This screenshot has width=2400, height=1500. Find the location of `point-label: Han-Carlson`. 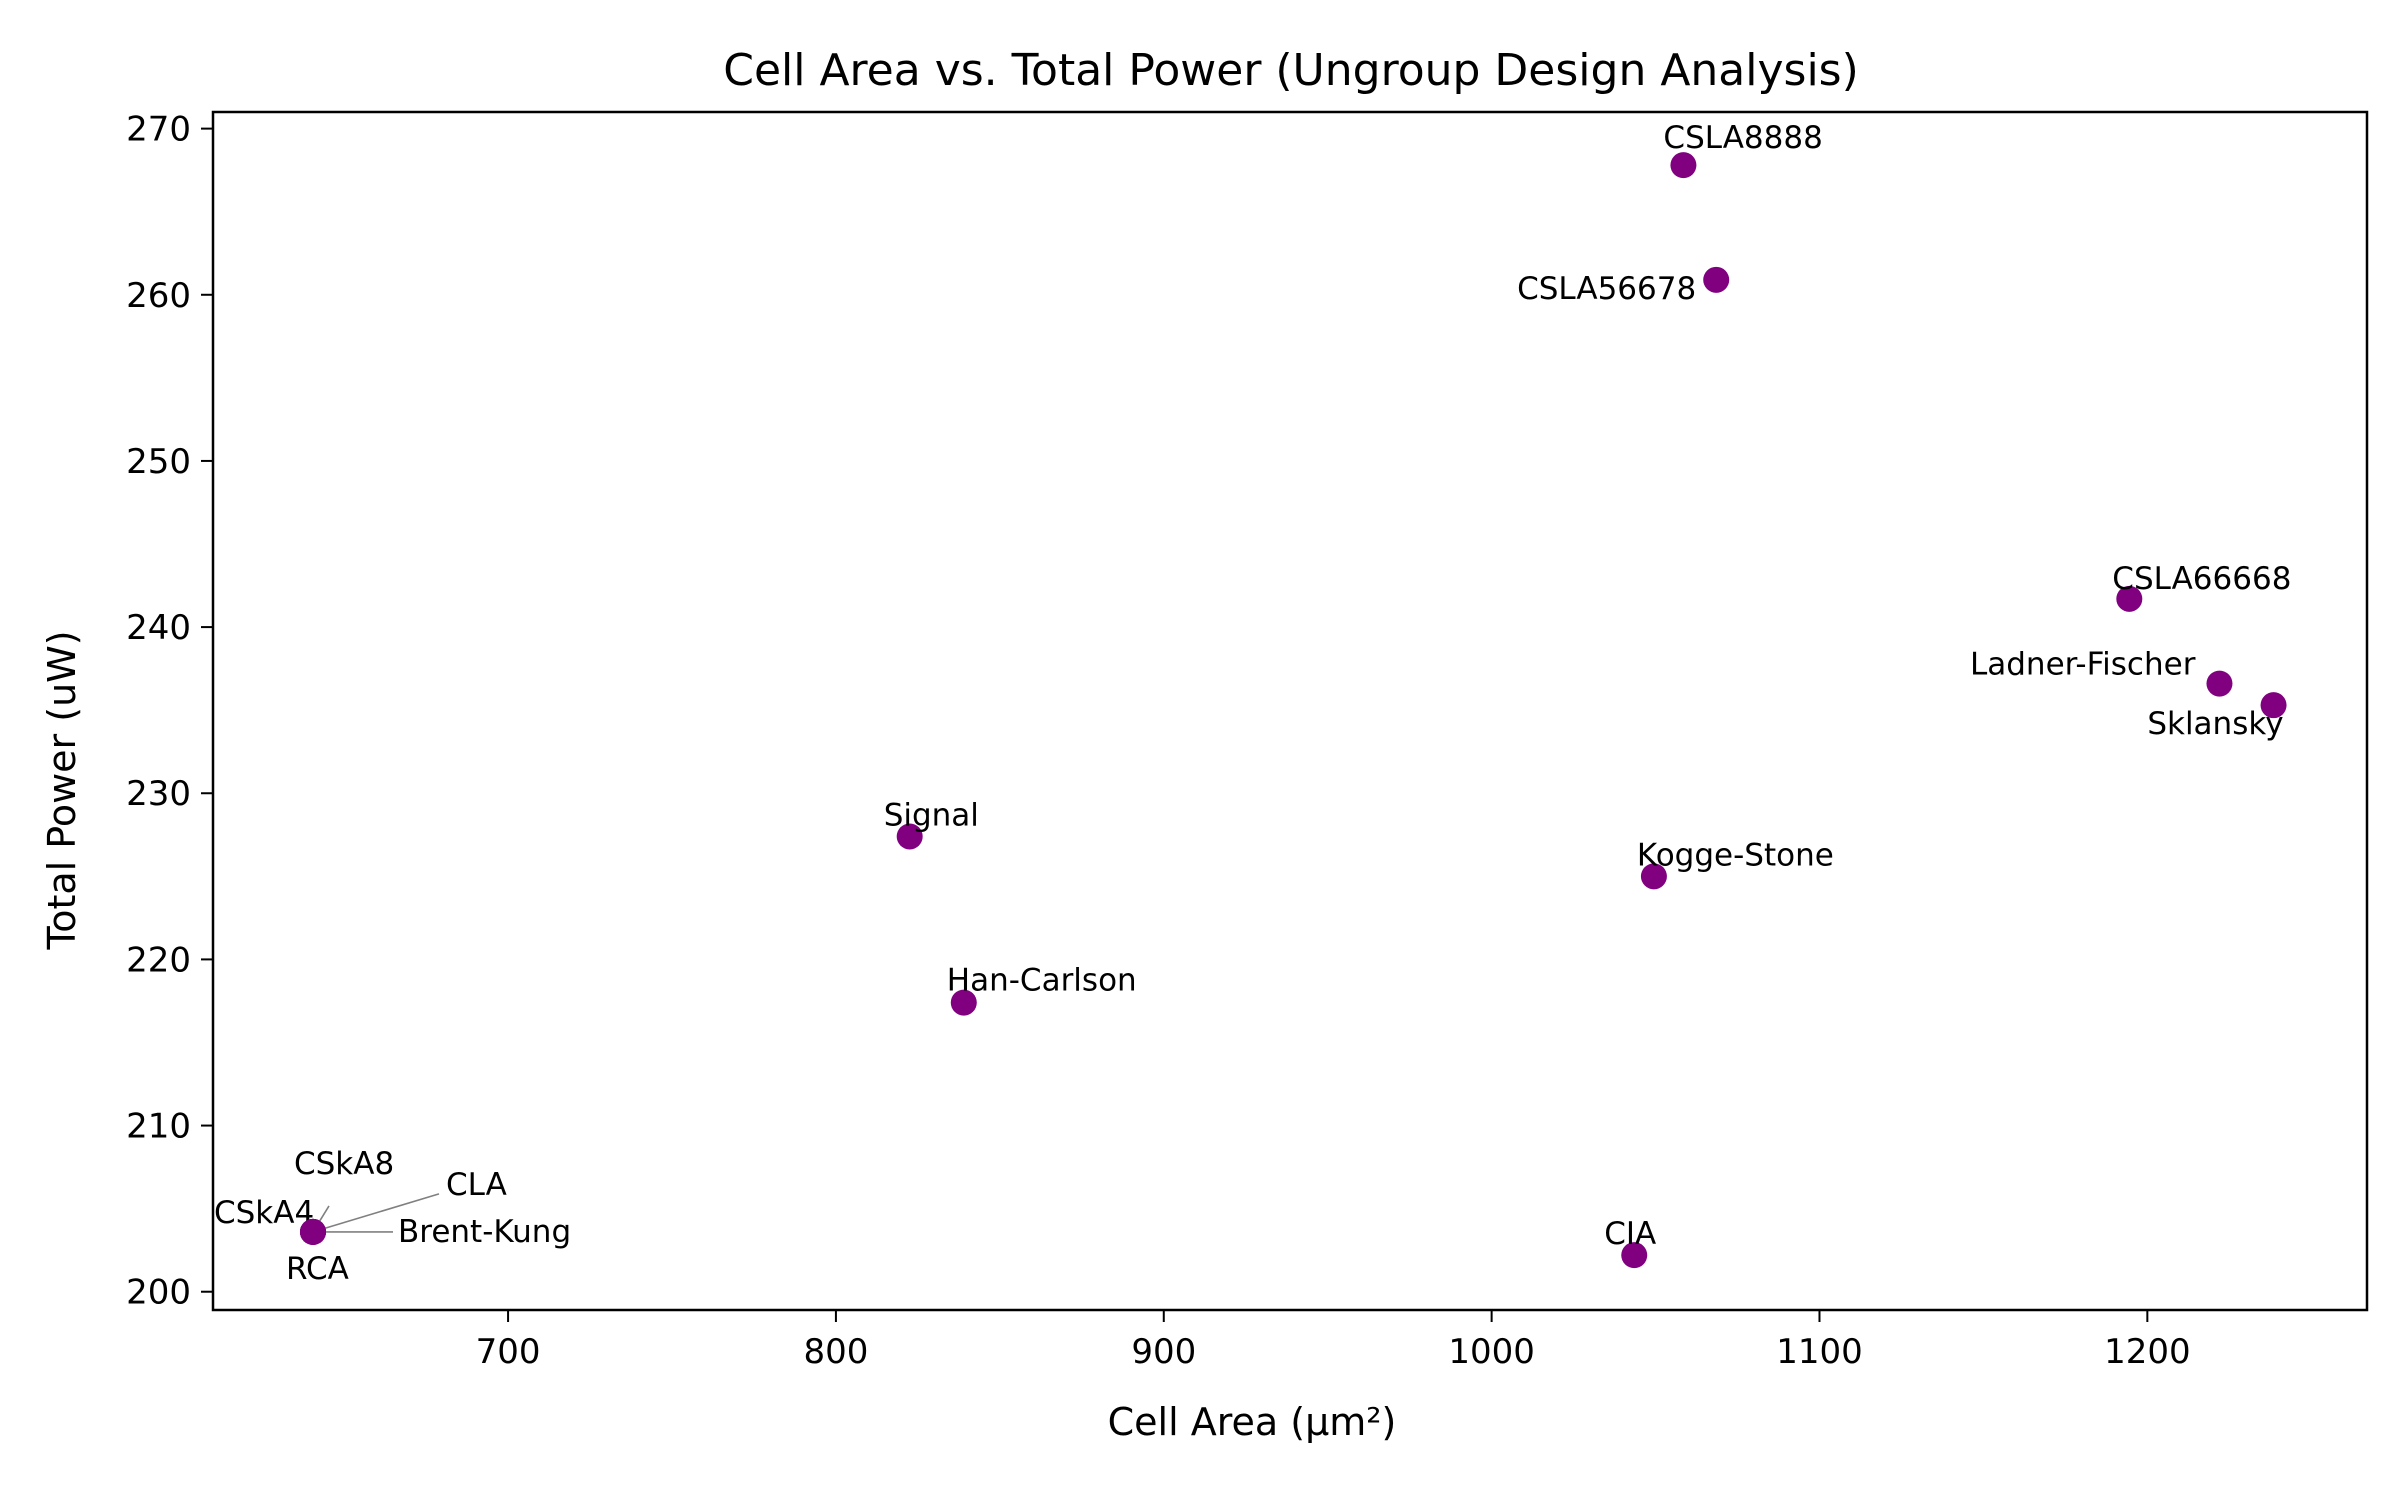

point-label: Han-Carlson is located at coordinates (1042, 981).